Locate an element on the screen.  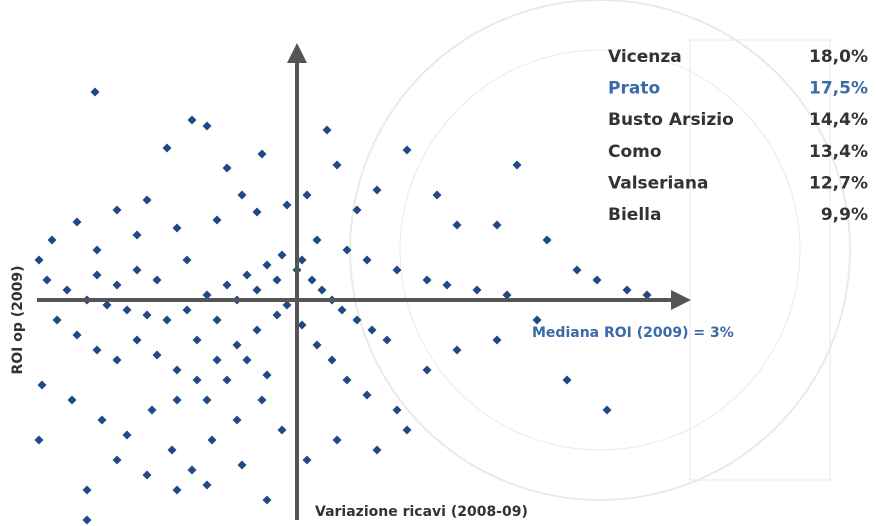
row-value: 17,5% is located at coordinates (838, 89).